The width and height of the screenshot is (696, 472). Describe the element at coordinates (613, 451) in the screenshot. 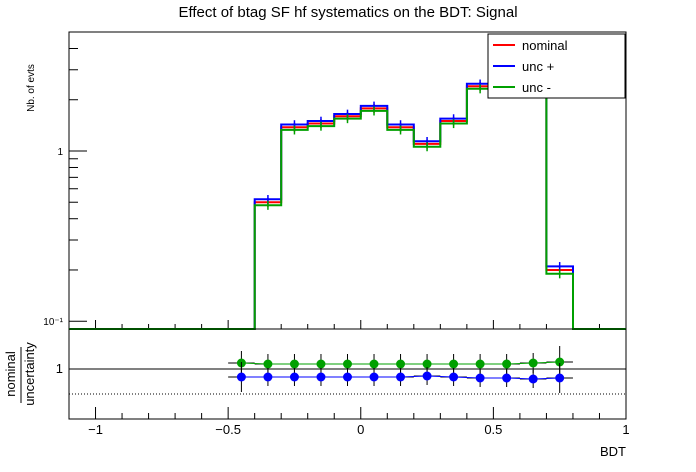

I see `x-axis-label: BDT` at that location.